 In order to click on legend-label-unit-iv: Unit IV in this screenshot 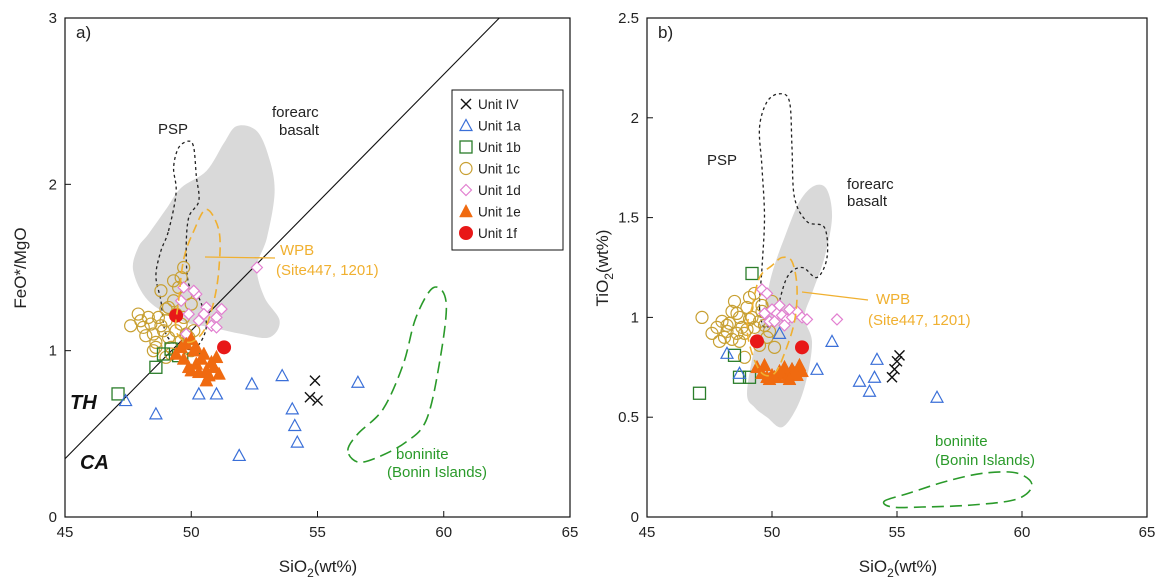, I will do `click(498, 104)`.